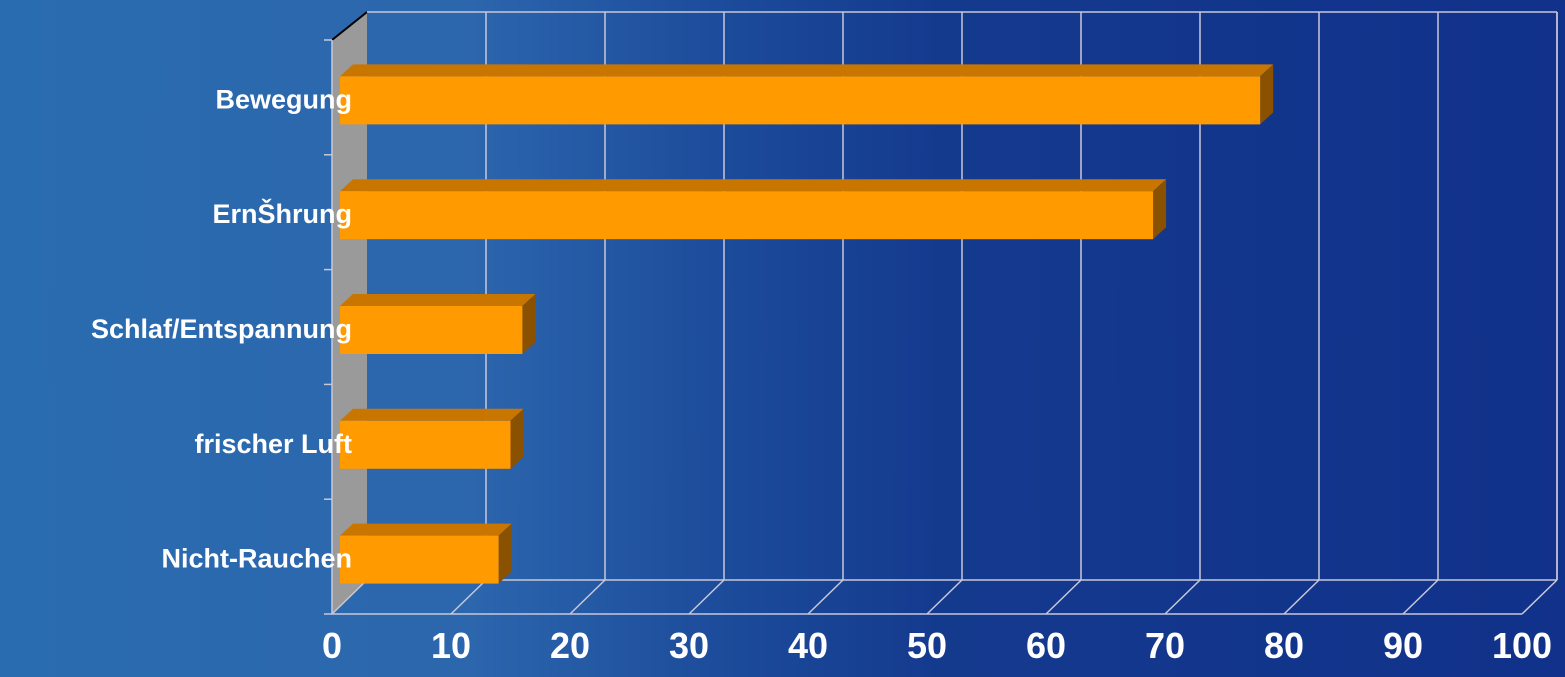 The width and height of the screenshot is (1565, 677). I want to click on x-tick-label: 10, so click(451, 645).